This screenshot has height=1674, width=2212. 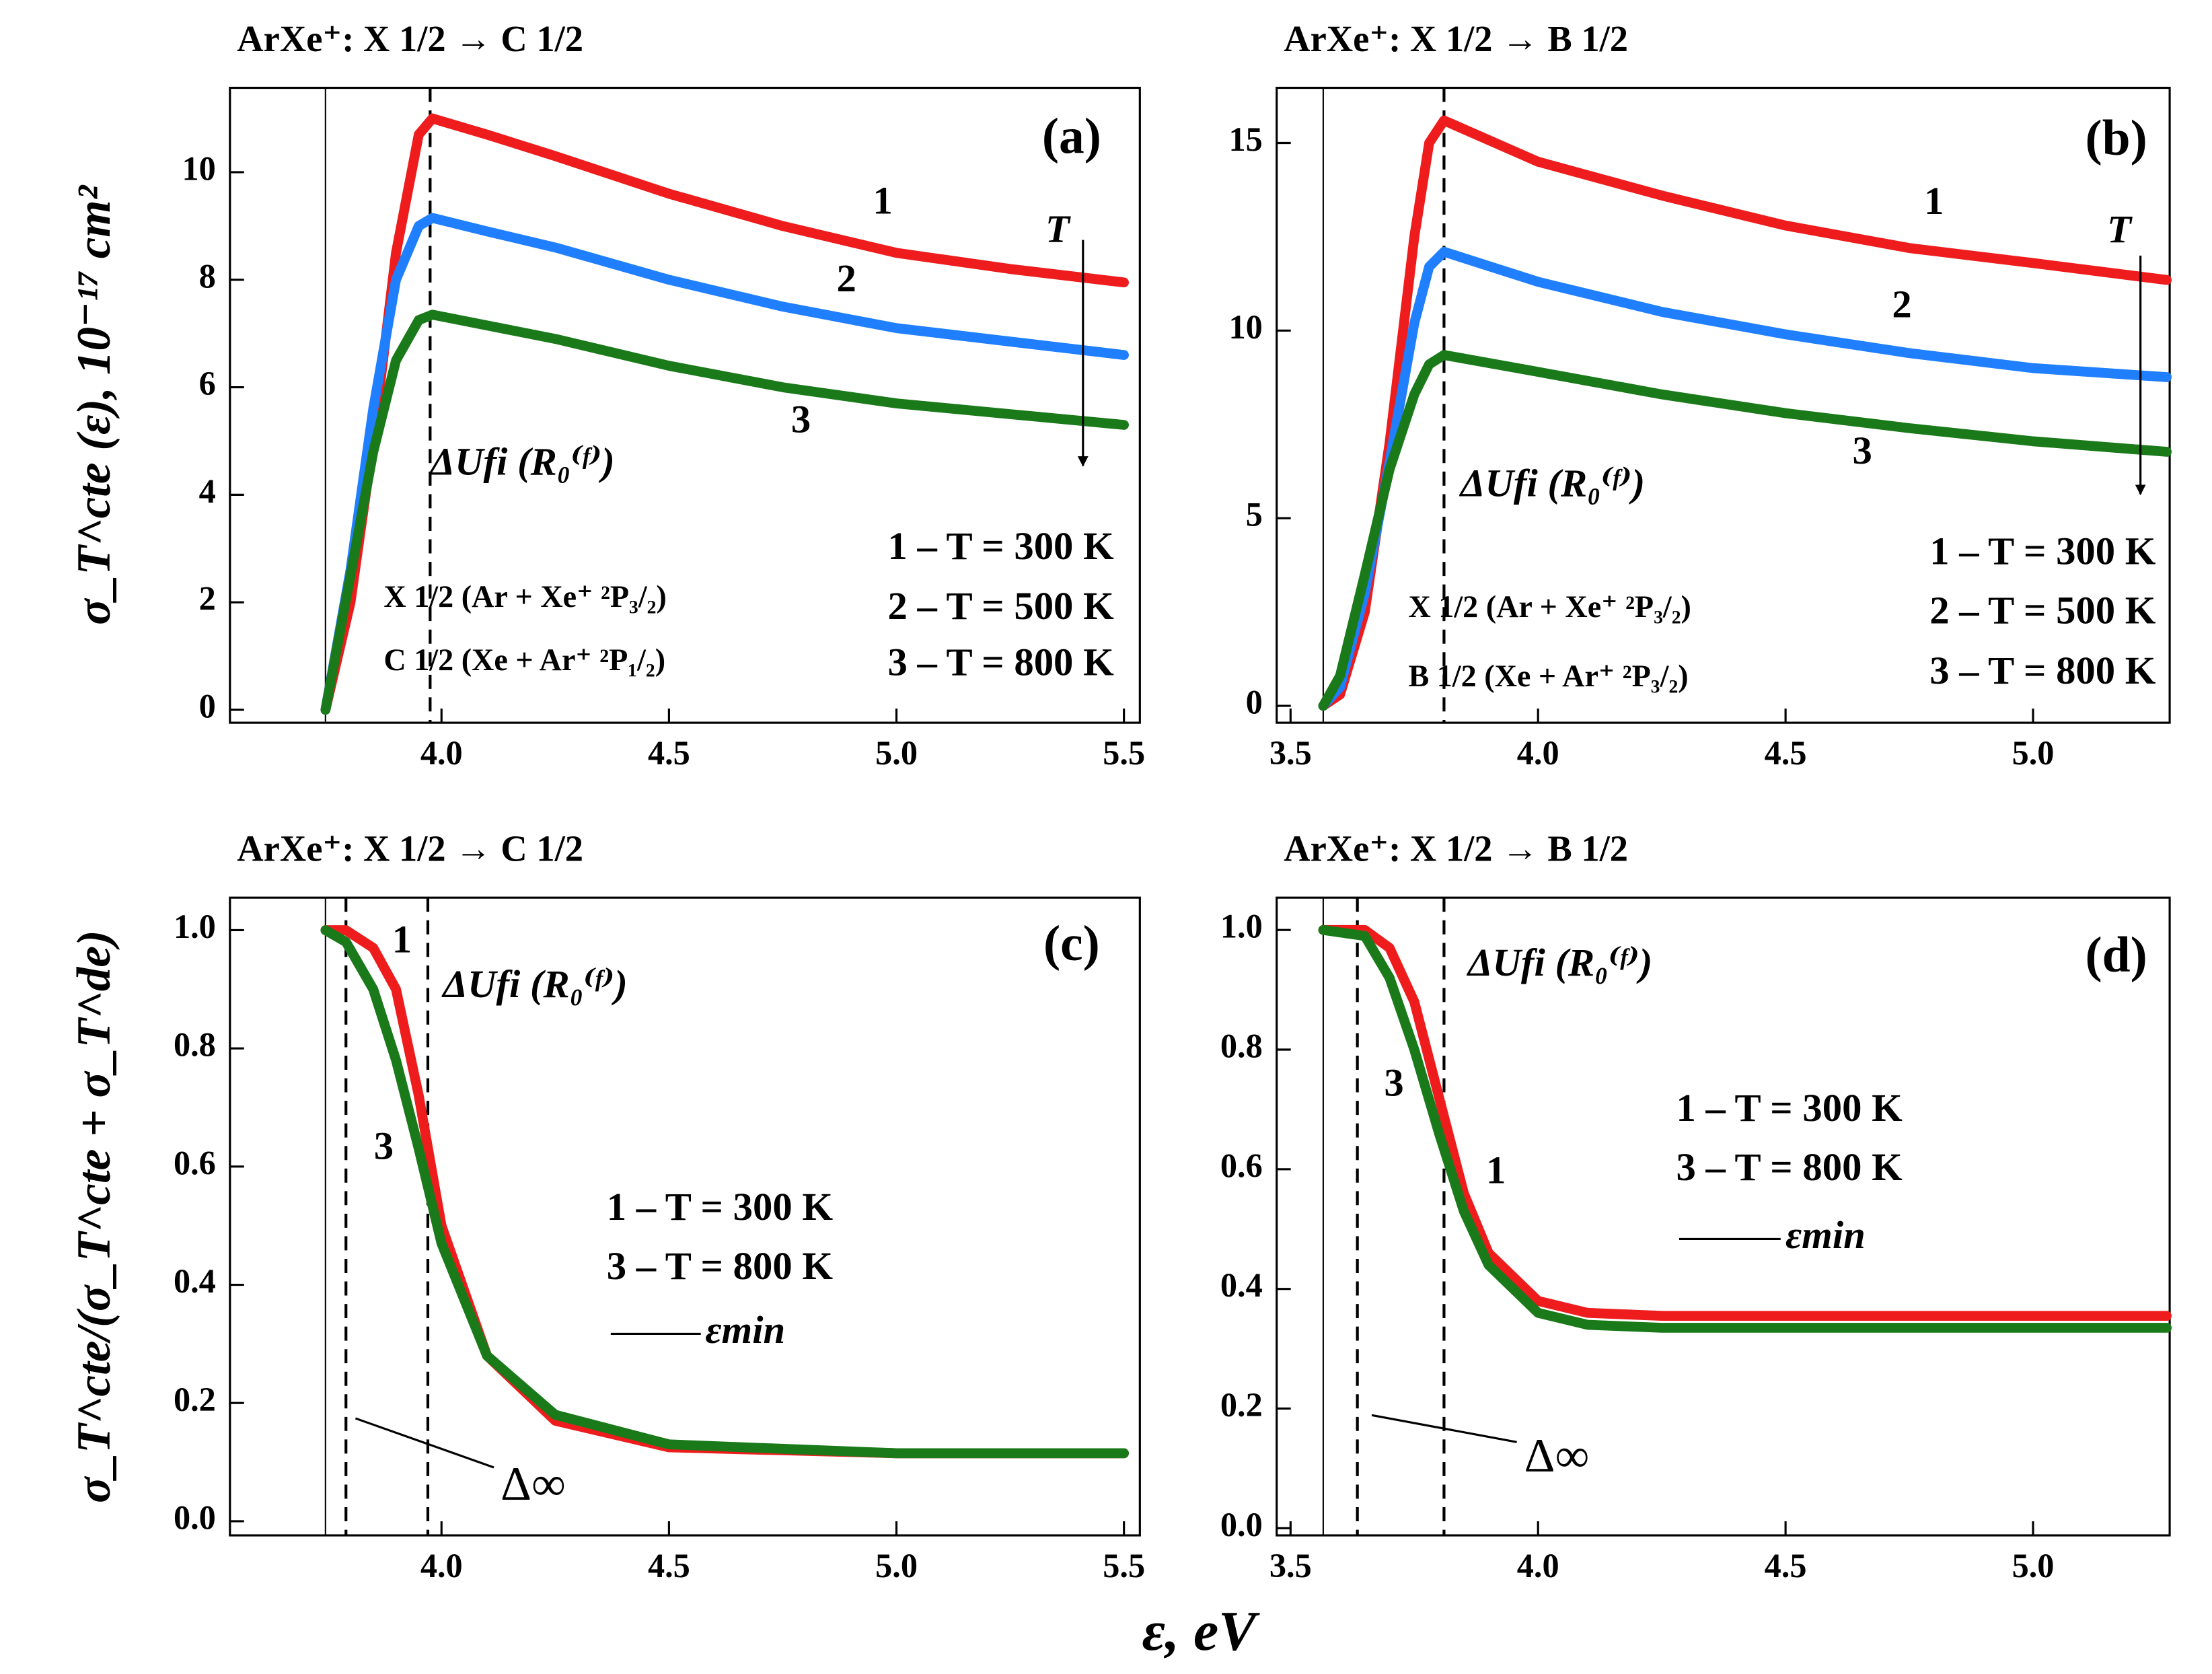 I want to click on panel-label: (b), so click(x=2116, y=138).